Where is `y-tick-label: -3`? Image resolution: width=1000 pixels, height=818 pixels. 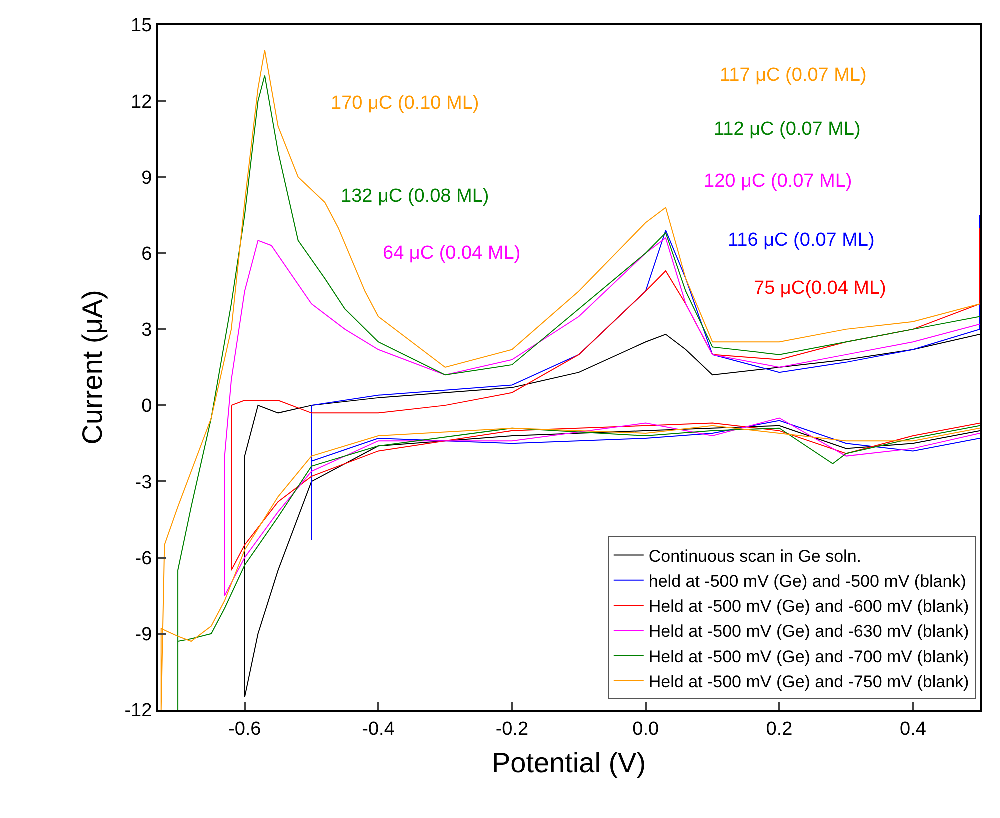 y-tick-label: -3 is located at coordinates (143, 483).